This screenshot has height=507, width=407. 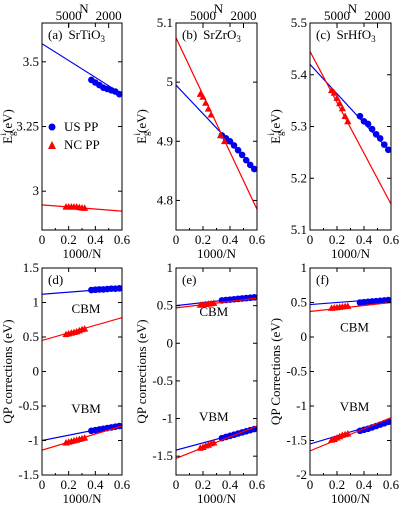 I want to click on top-axis-label: N, so click(x=84, y=8).